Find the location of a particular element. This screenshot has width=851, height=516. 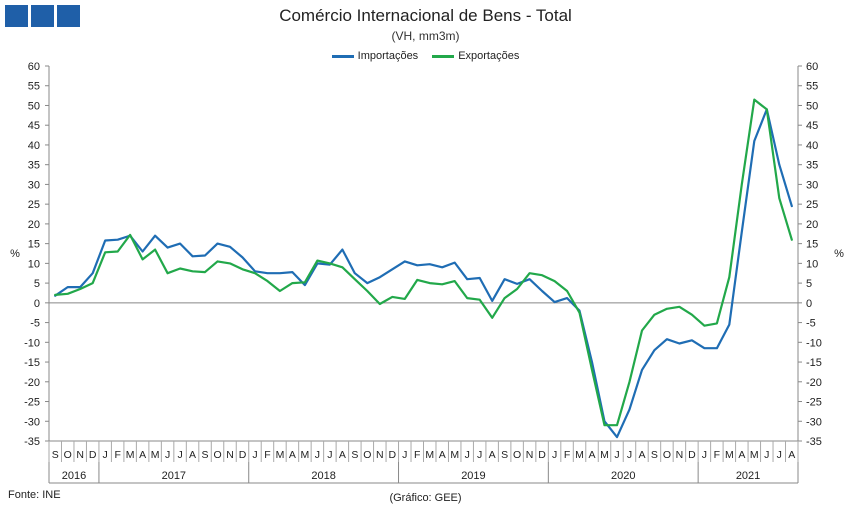

y-tick-label-right: 25 is located at coordinates (812, 205).